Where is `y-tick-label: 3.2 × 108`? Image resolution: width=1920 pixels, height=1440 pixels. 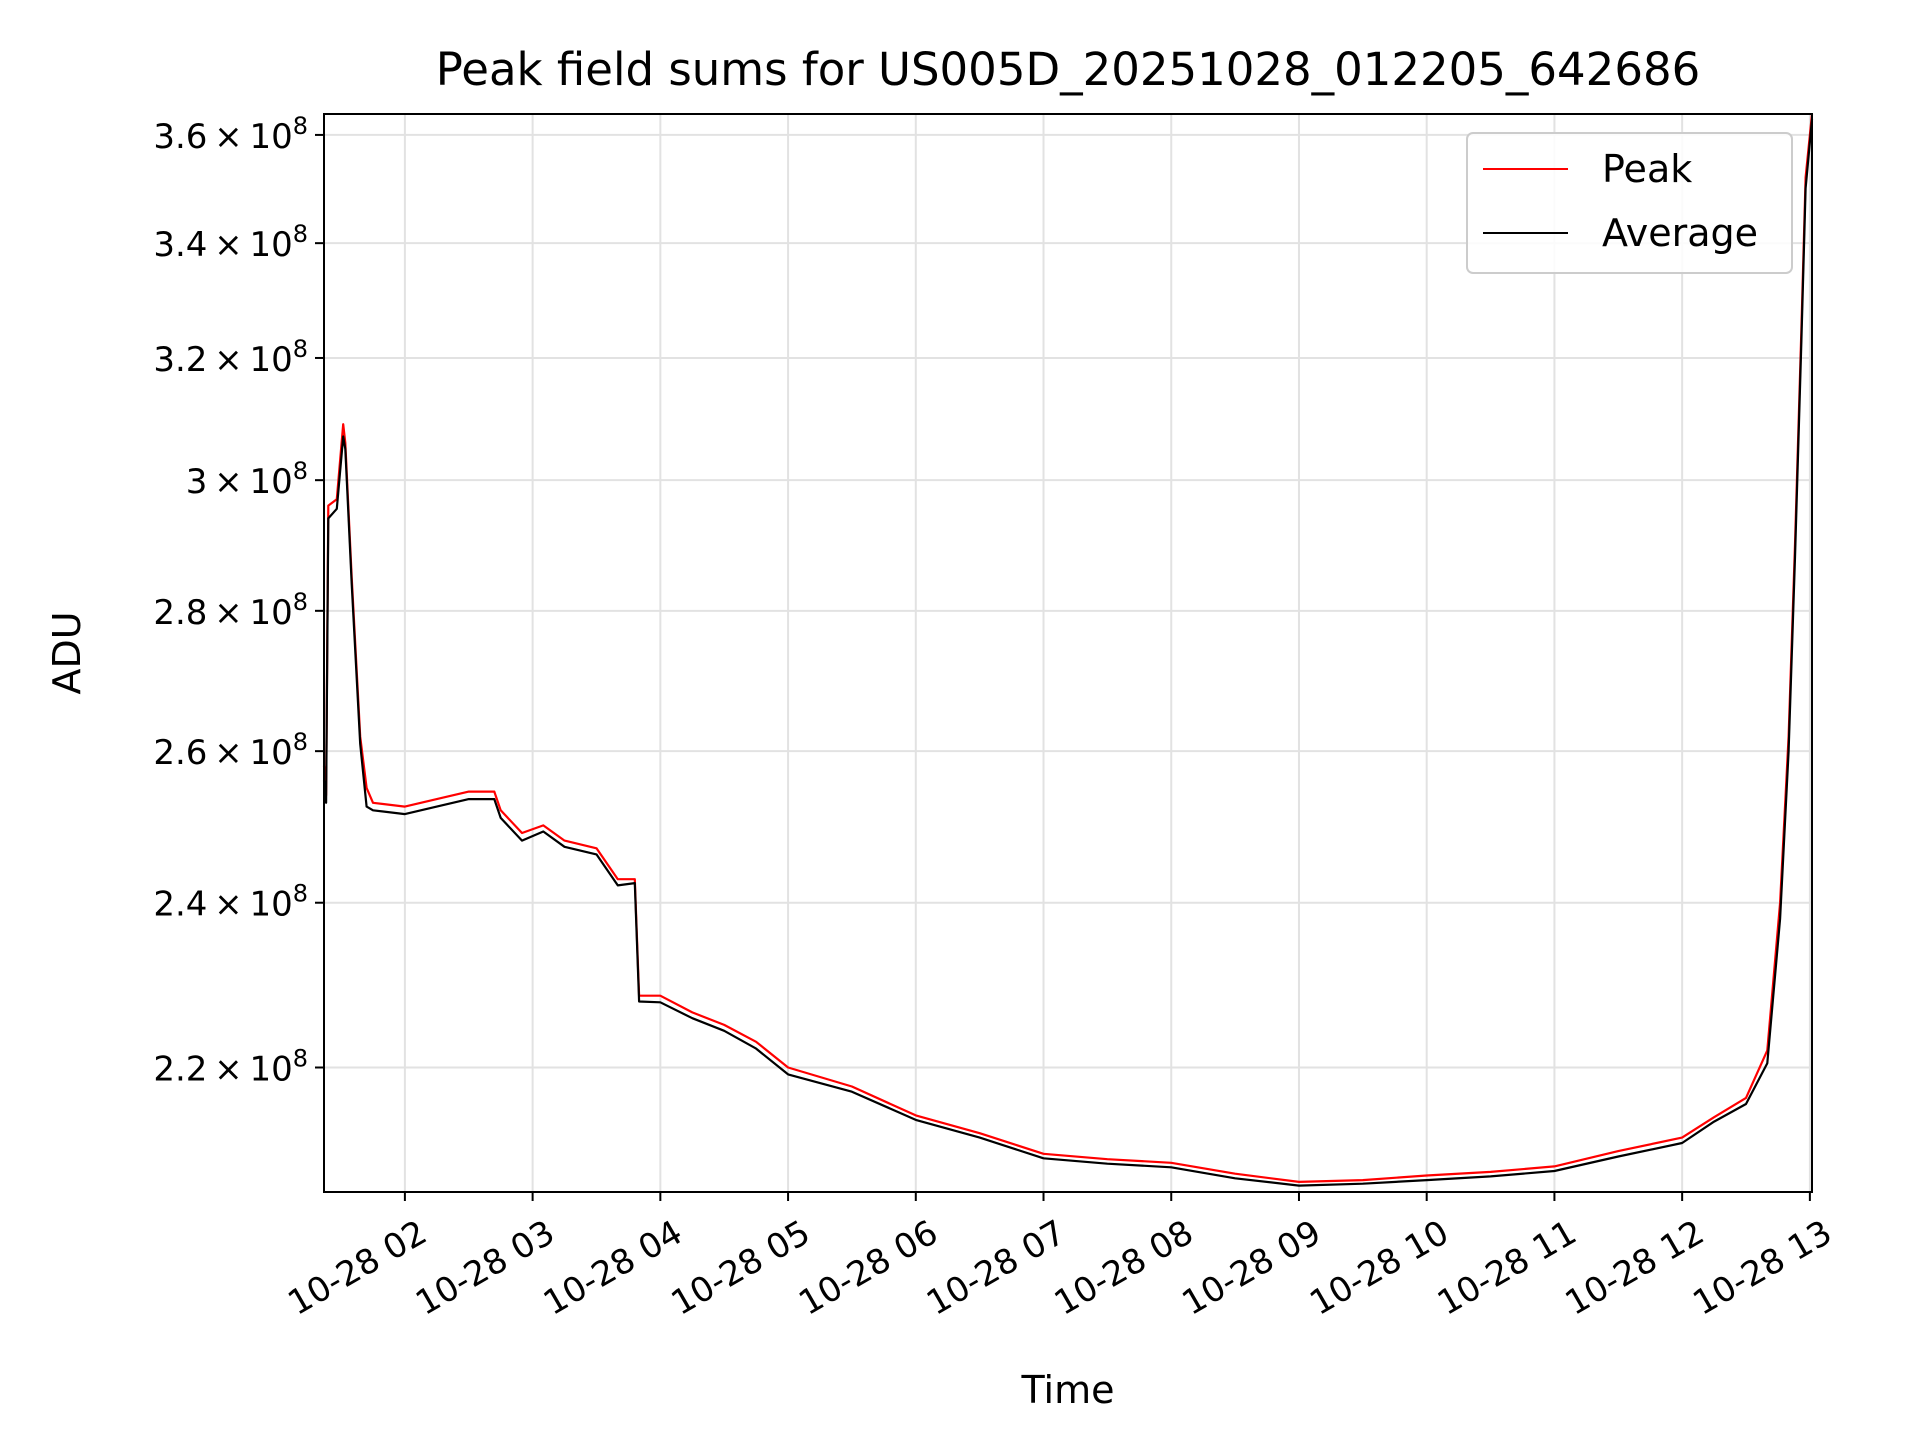 y-tick-label: 3.2 × 108 is located at coordinates (230, 357).